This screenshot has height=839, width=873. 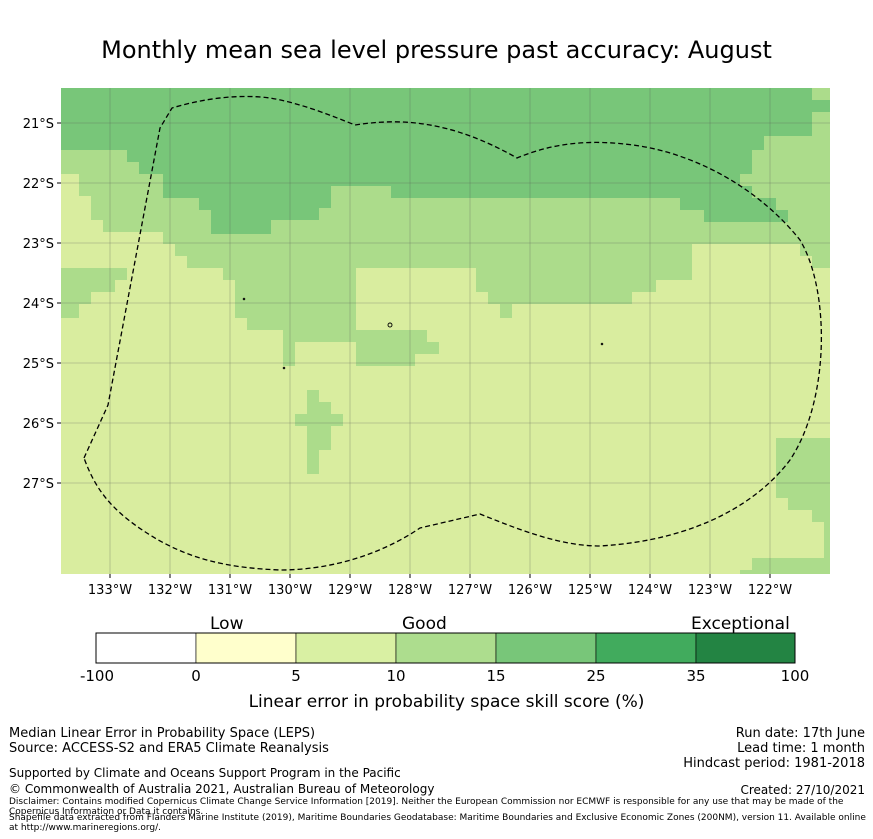 I want to click on colorbar-tick: 25, so click(x=596, y=676).